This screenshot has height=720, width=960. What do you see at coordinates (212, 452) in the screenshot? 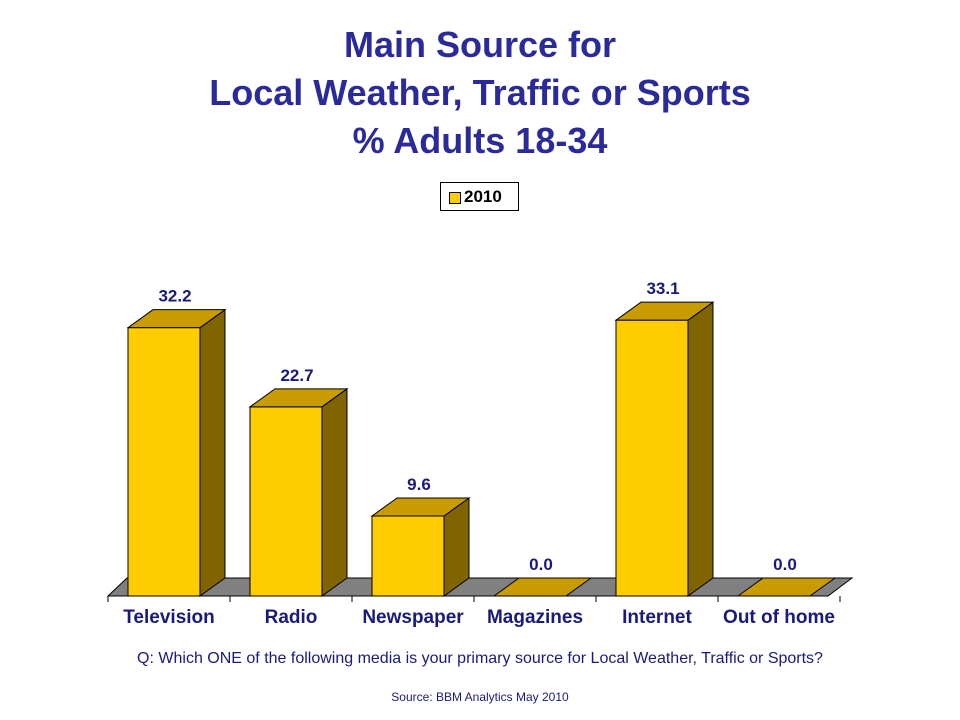
I see `bar-side-television` at bounding box center [212, 452].